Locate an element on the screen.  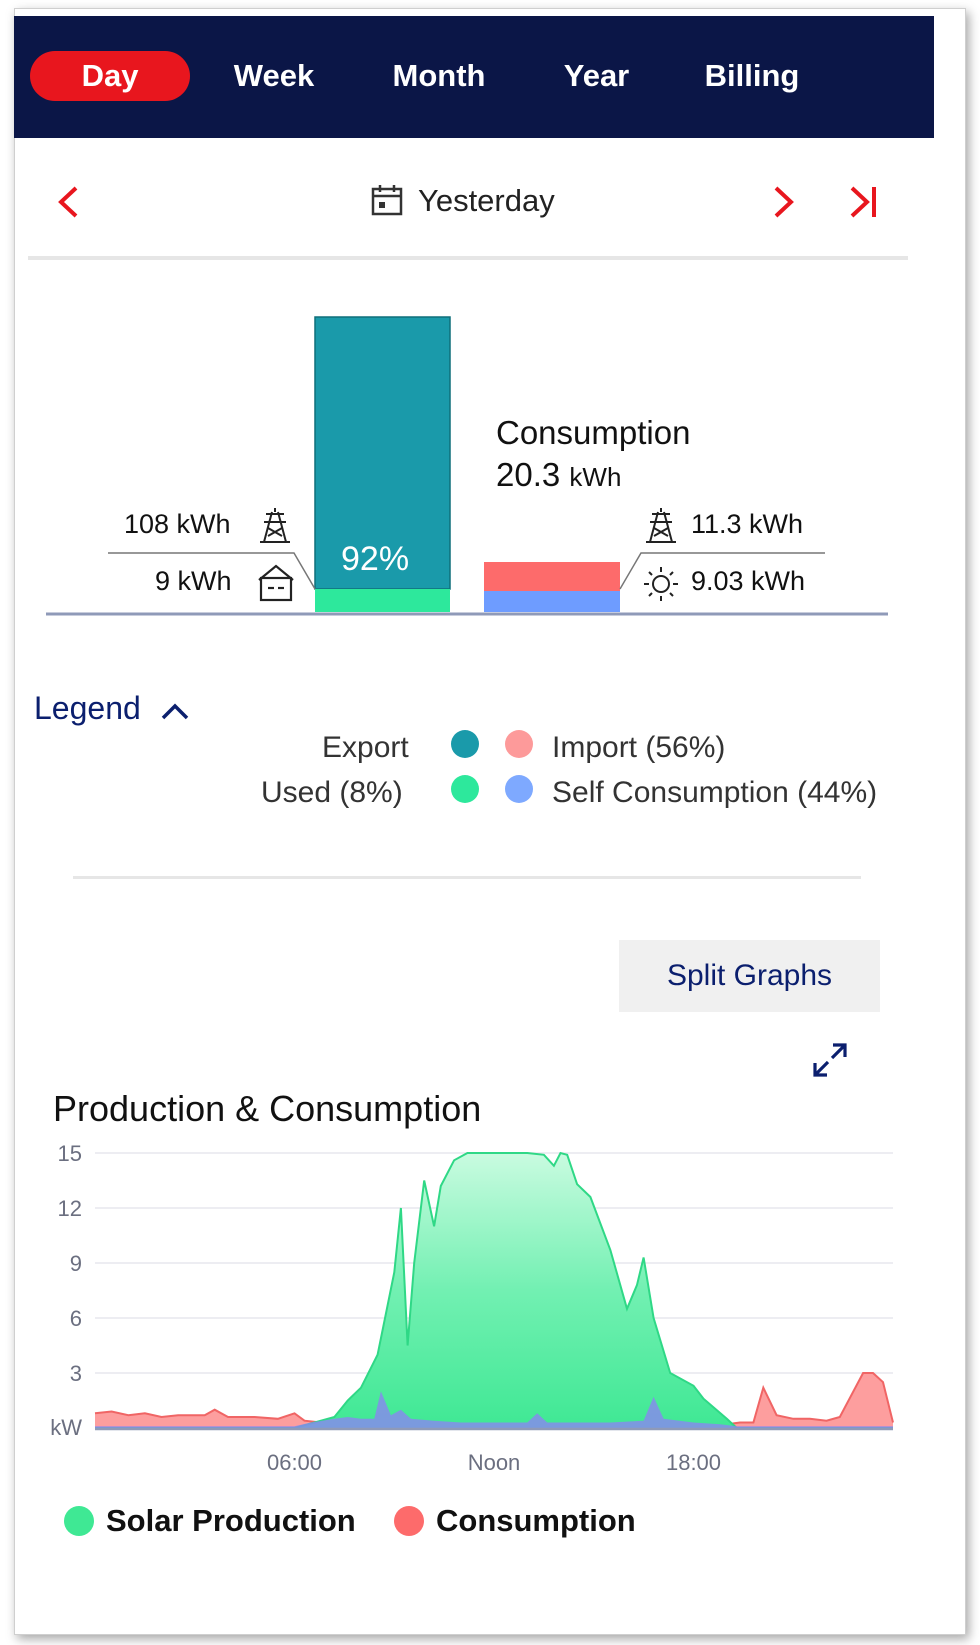
legend-export-label: Export is located at coordinates (365, 747).